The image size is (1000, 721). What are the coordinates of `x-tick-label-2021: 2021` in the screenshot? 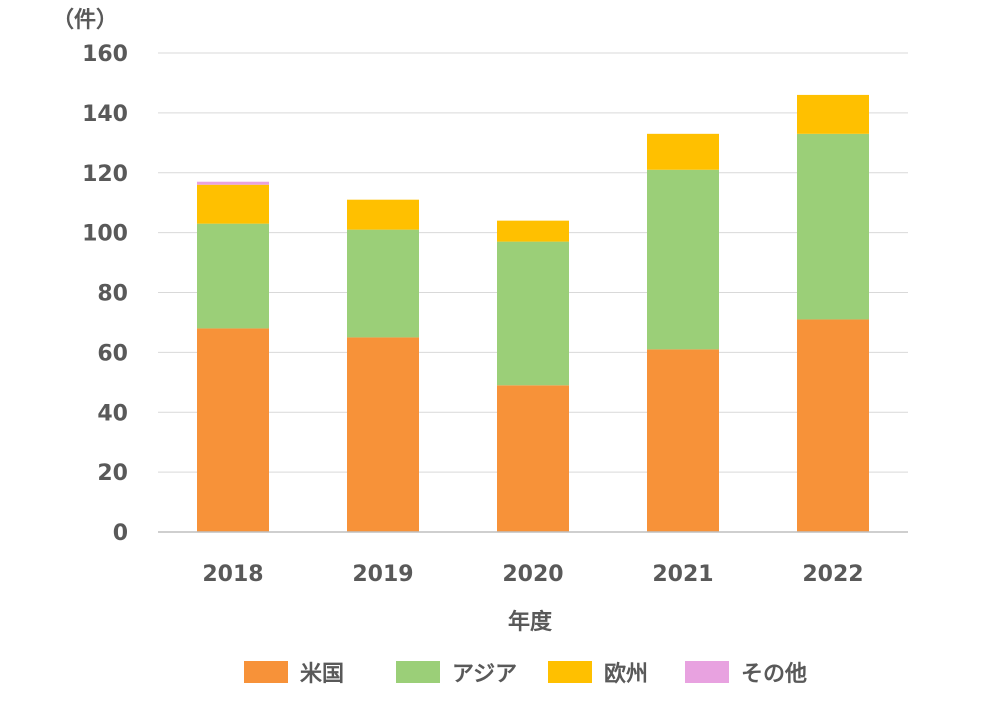 It's located at (682, 574).